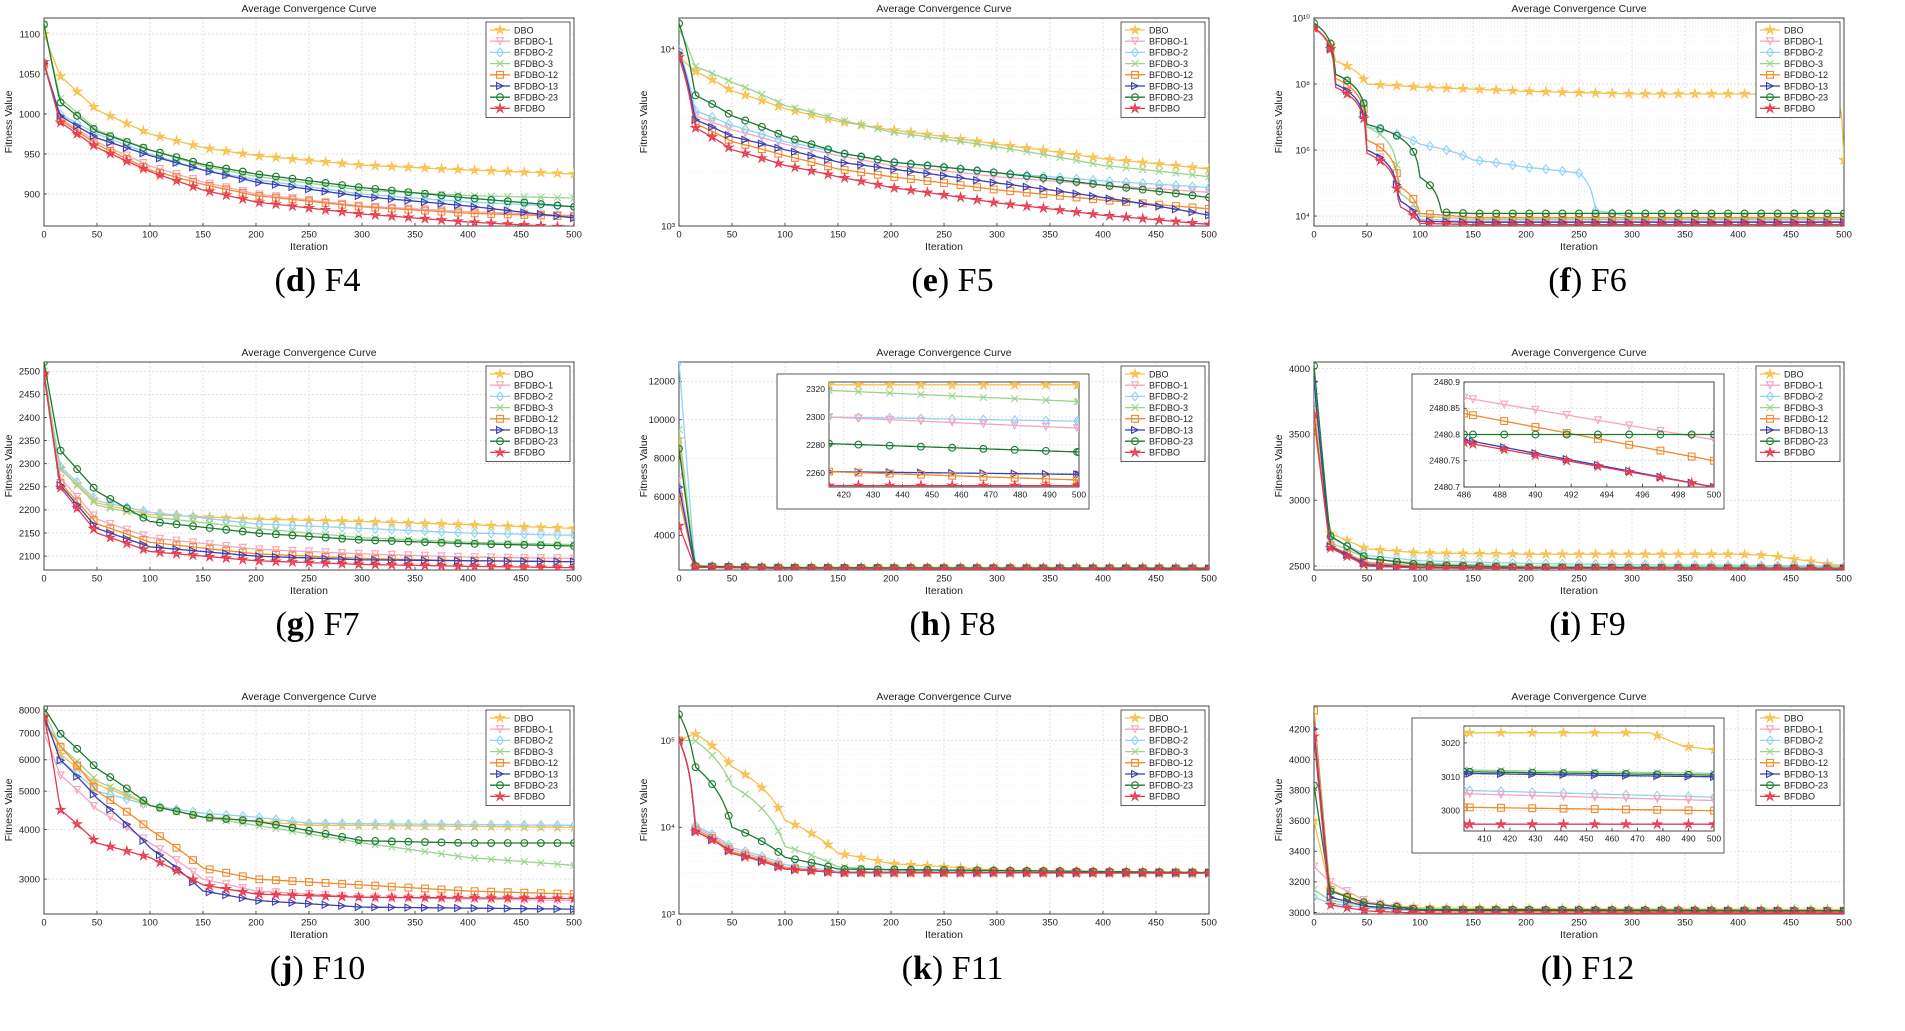 Image resolution: width=1905 pixels, height=1031 pixels. I want to click on f7-x-tick-label-6: 300, so click(362, 579).